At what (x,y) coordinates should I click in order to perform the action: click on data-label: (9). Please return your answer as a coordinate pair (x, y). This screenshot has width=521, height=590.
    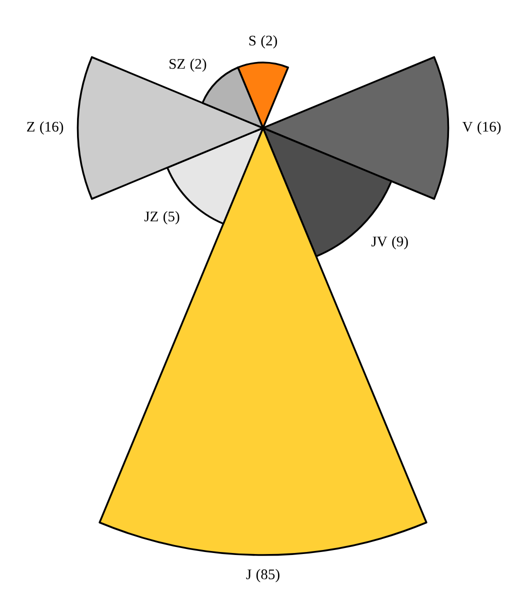
    Looking at the image, I should click on (400, 243).